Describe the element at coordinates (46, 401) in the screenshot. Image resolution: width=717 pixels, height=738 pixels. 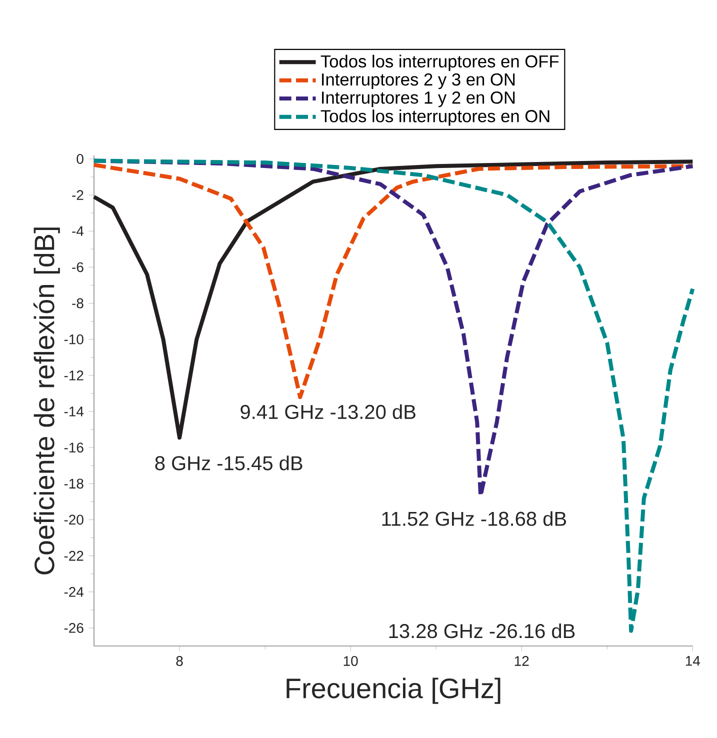
I see `y-axis-title: Coeficiente de reflexión [dB]` at that location.